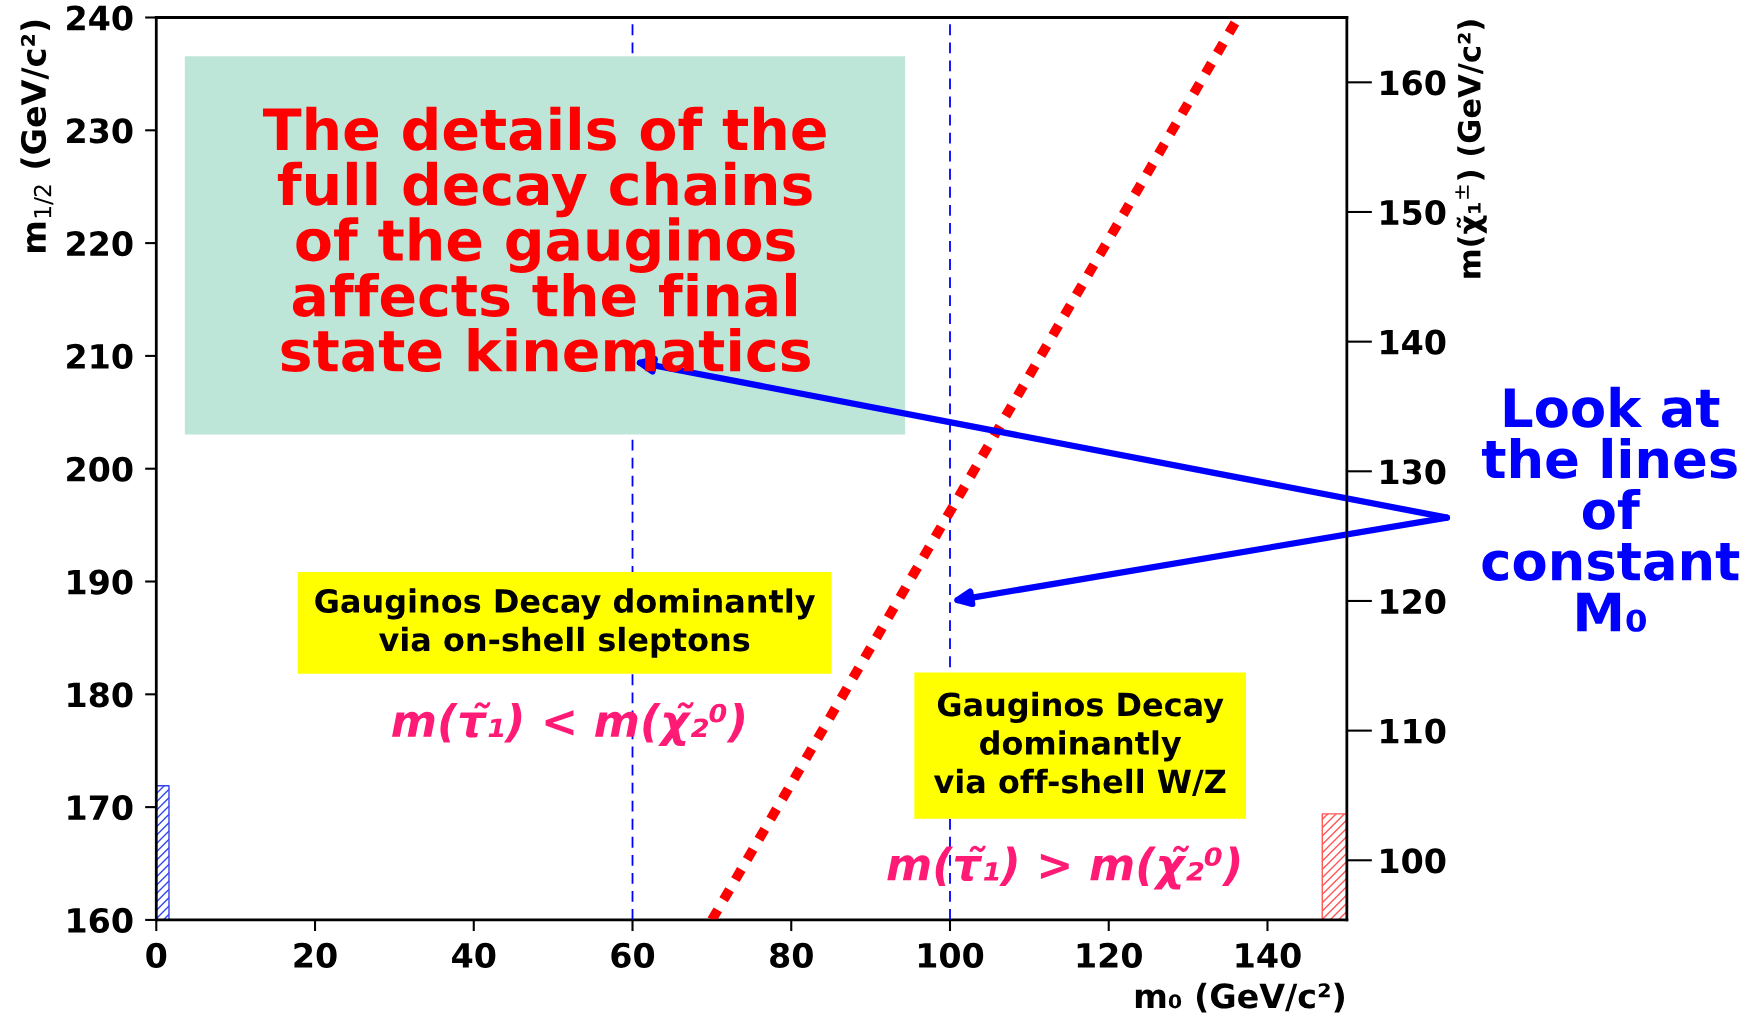 Image resolution: width=1756 pixels, height=1029 pixels. Describe the element at coordinates (100, 18) in the screenshot. I see `y-tick-label: 240` at that location.